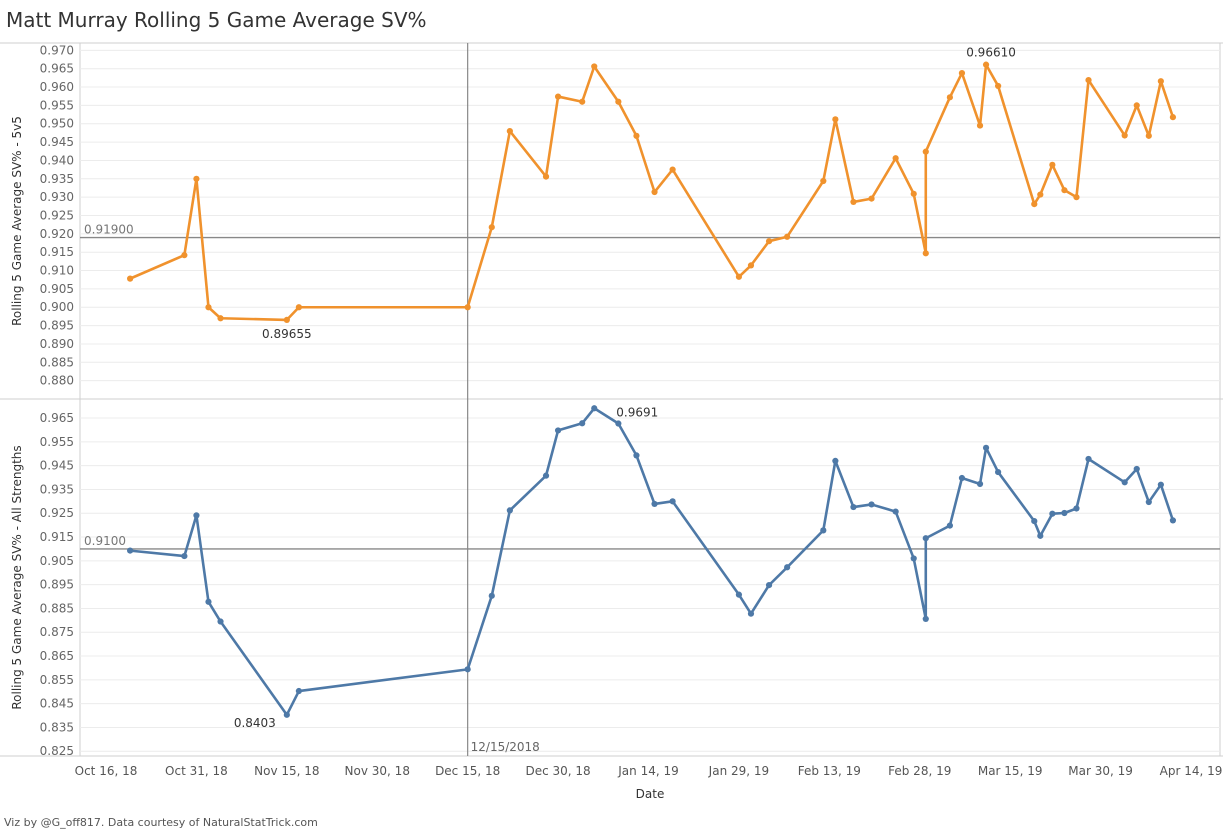  I want to click on y-tick-label: 0.905, so click(57, 289).